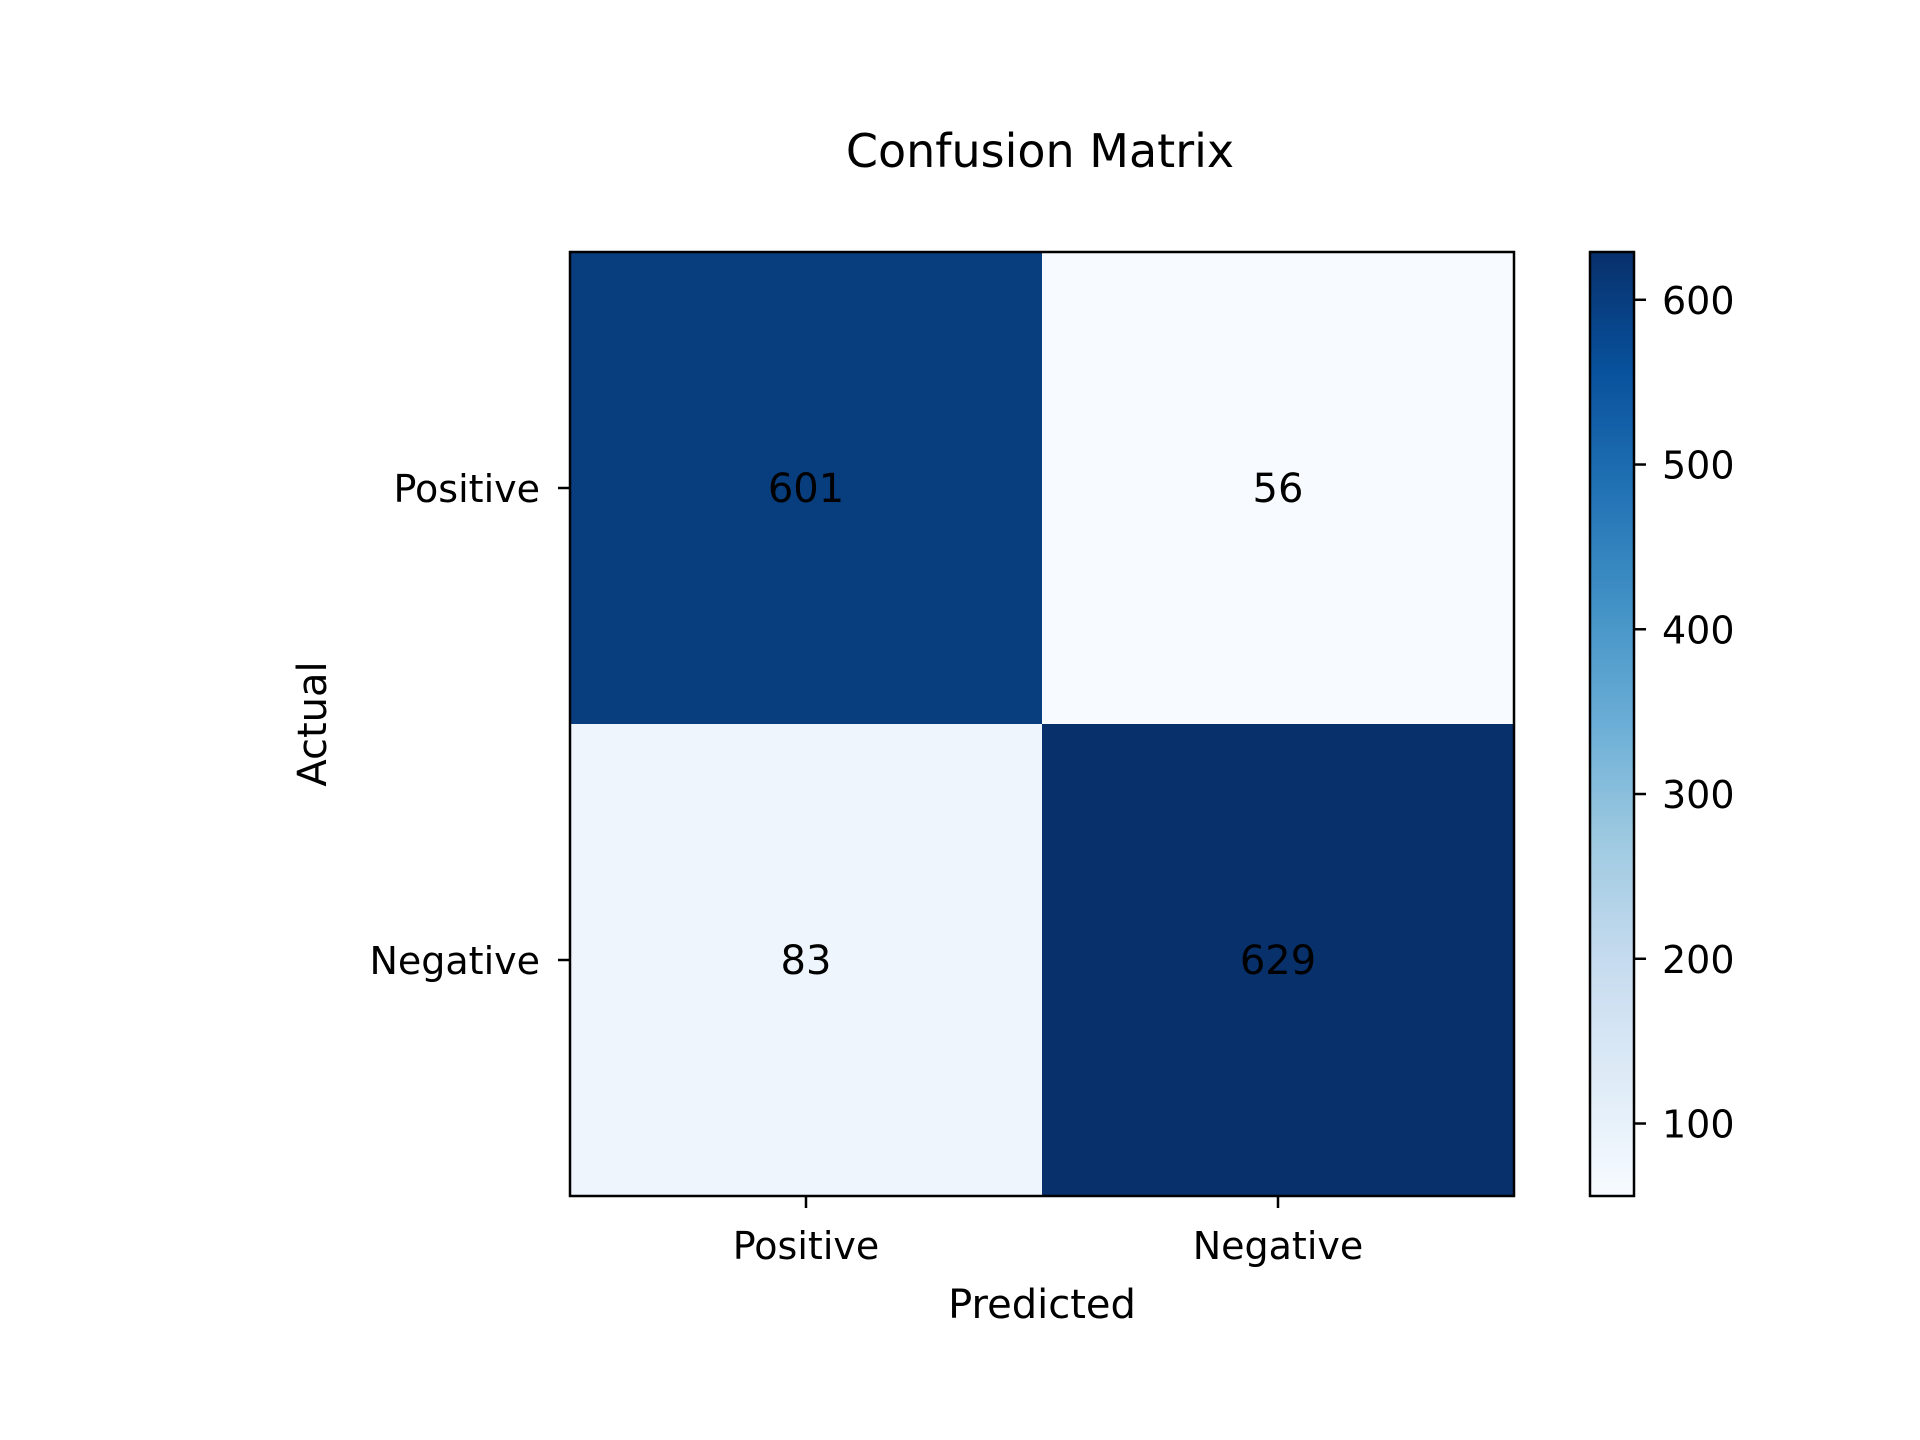 The width and height of the screenshot is (1920, 1440). I want to click on y-axis-ticks: Positive Negative, so click(469, 725).